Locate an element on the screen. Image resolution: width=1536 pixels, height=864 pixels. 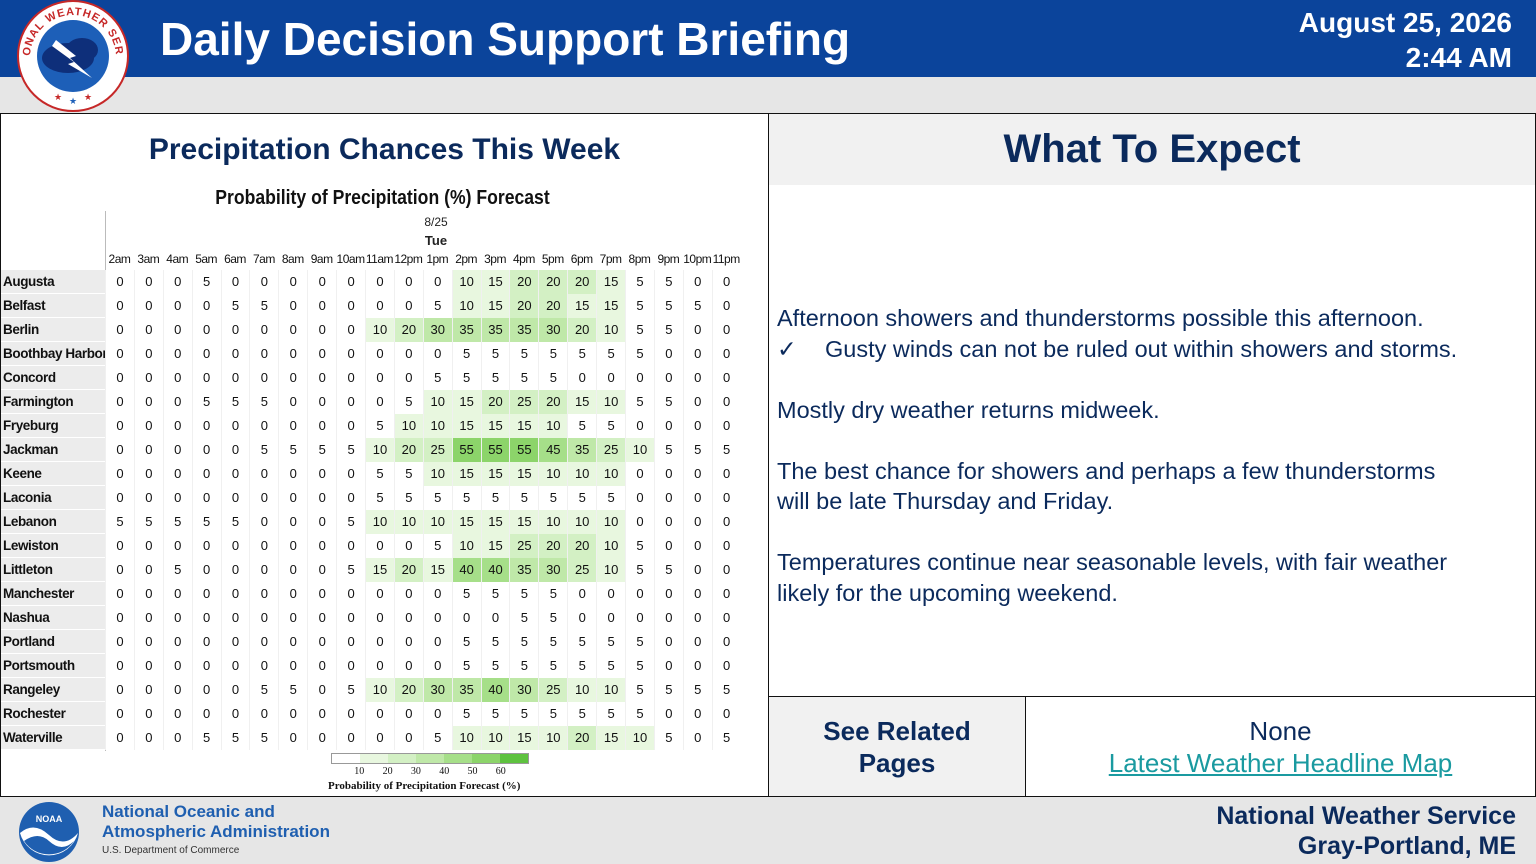
location-name: Belfast is located at coordinates (53, 306).